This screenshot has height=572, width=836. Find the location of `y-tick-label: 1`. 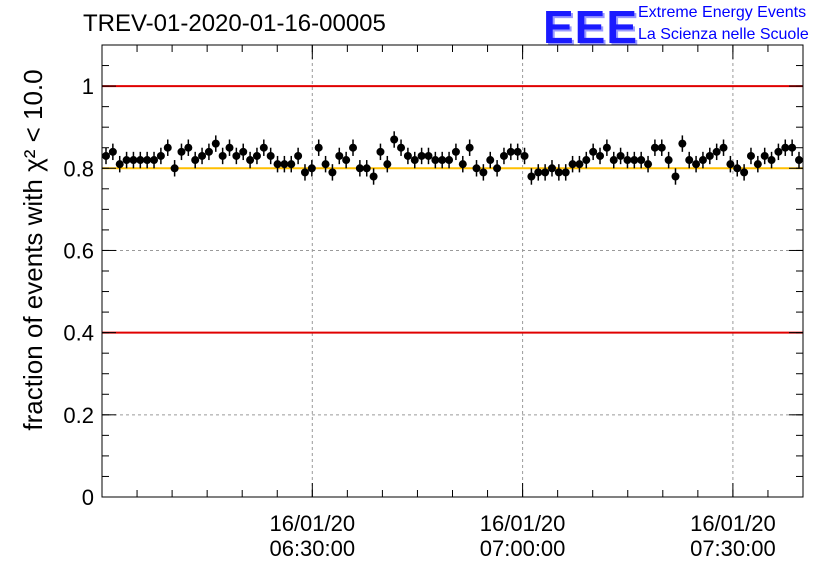

y-tick-label: 1 is located at coordinates (88, 86).